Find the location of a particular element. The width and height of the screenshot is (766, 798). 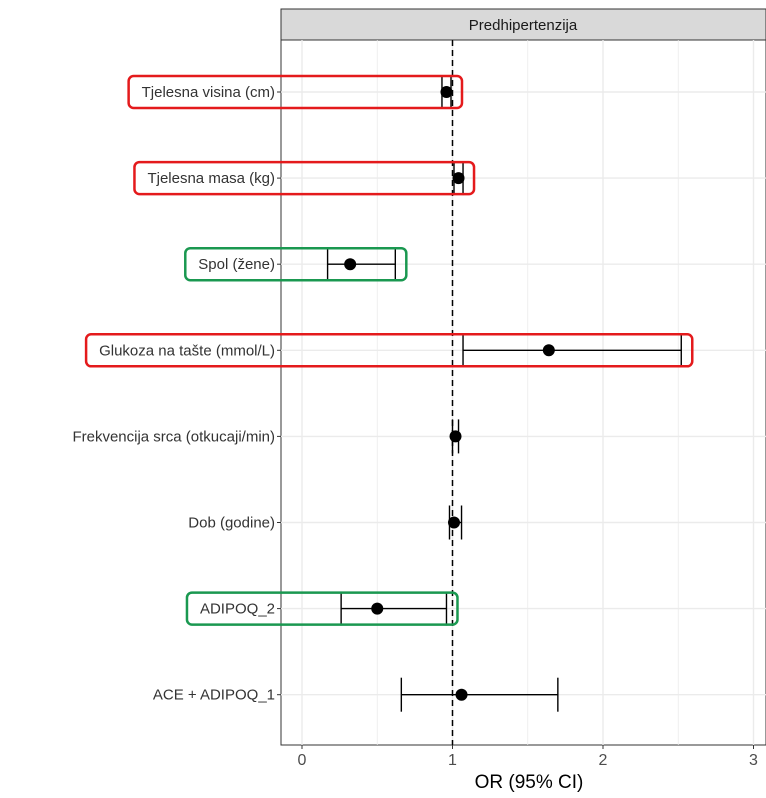

x-tick-label: 2 is located at coordinates (603, 760).